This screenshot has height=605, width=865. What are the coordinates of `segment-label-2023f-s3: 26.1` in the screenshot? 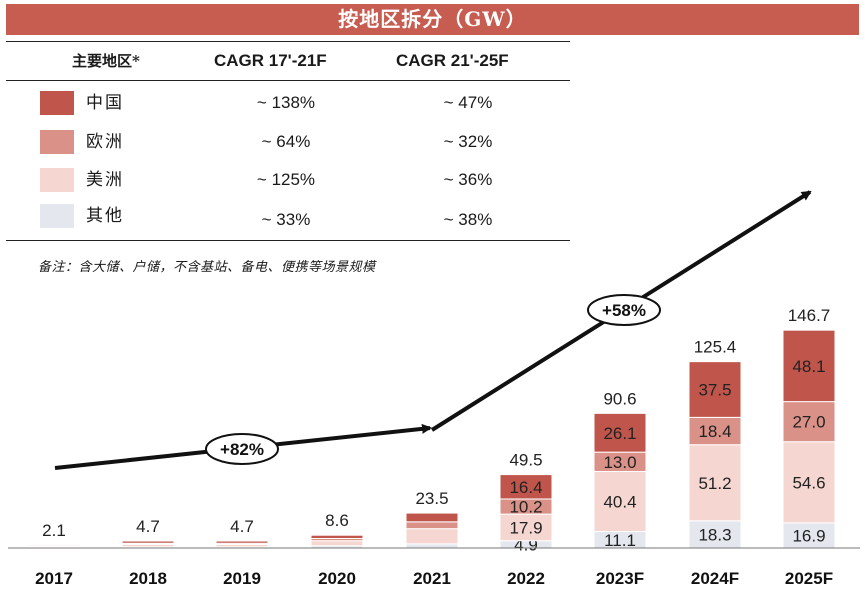 It's located at (619, 433).